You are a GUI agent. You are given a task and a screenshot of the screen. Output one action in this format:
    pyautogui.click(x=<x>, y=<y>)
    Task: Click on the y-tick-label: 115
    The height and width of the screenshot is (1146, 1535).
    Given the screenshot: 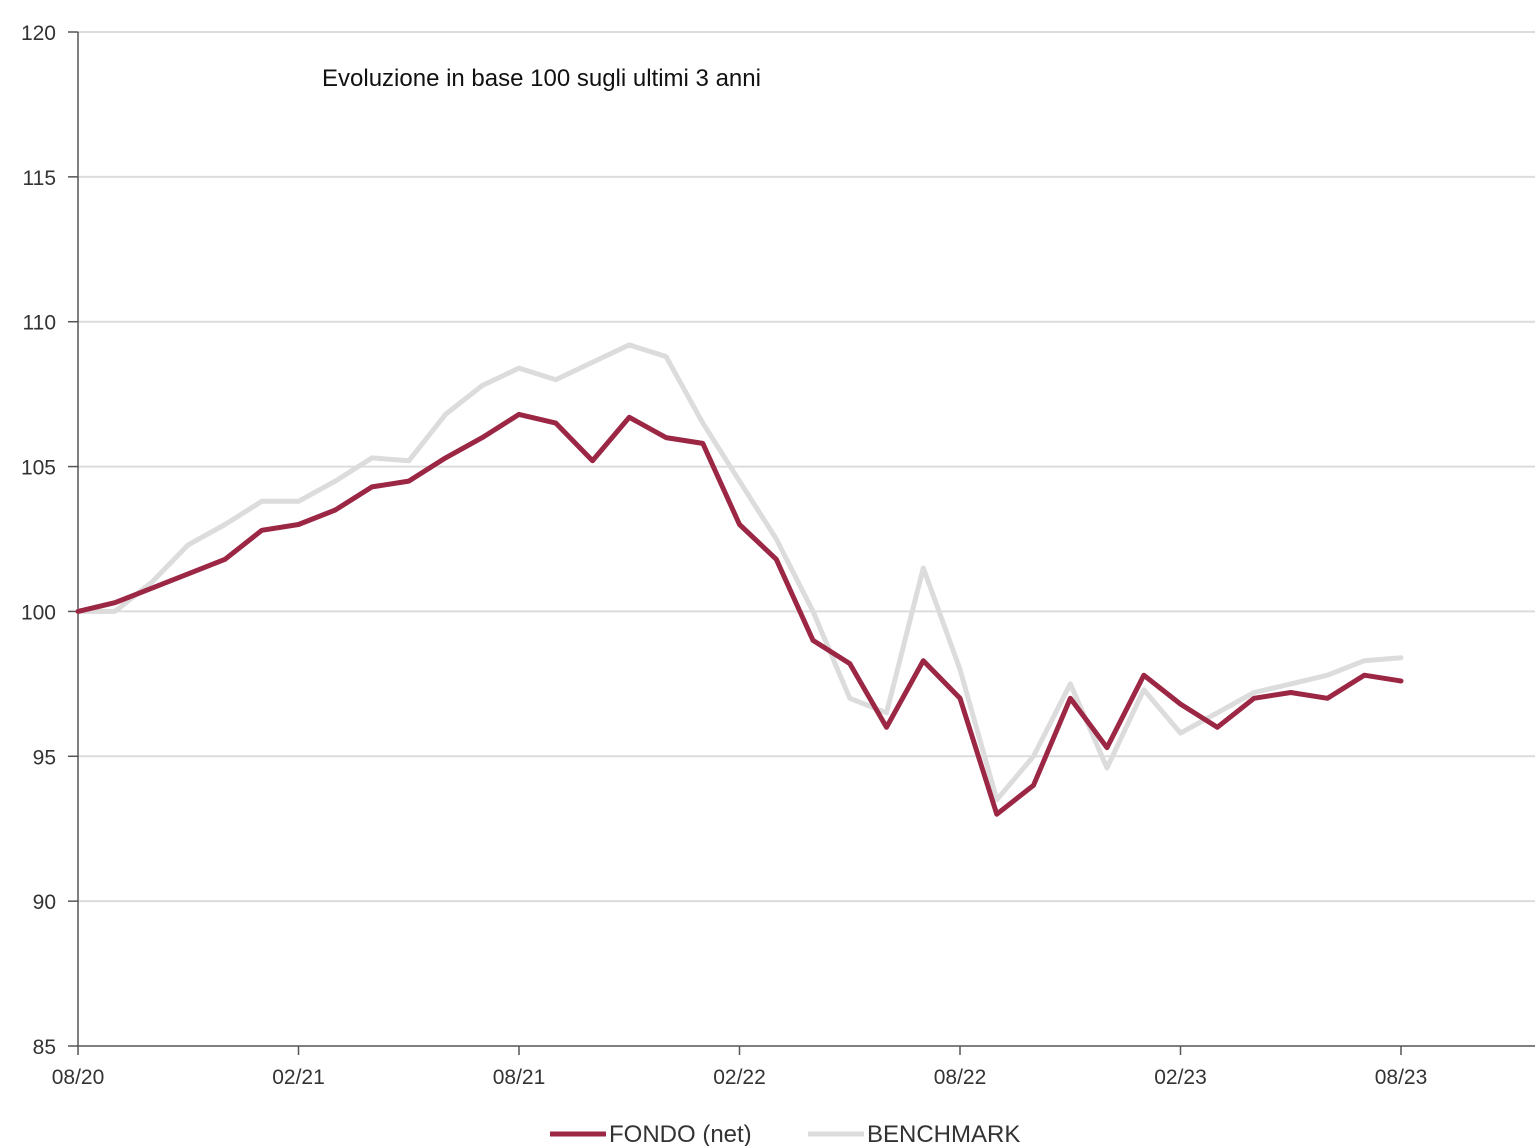 What is the action you would take?
    pyautogui.click(x=39, y=178)
    